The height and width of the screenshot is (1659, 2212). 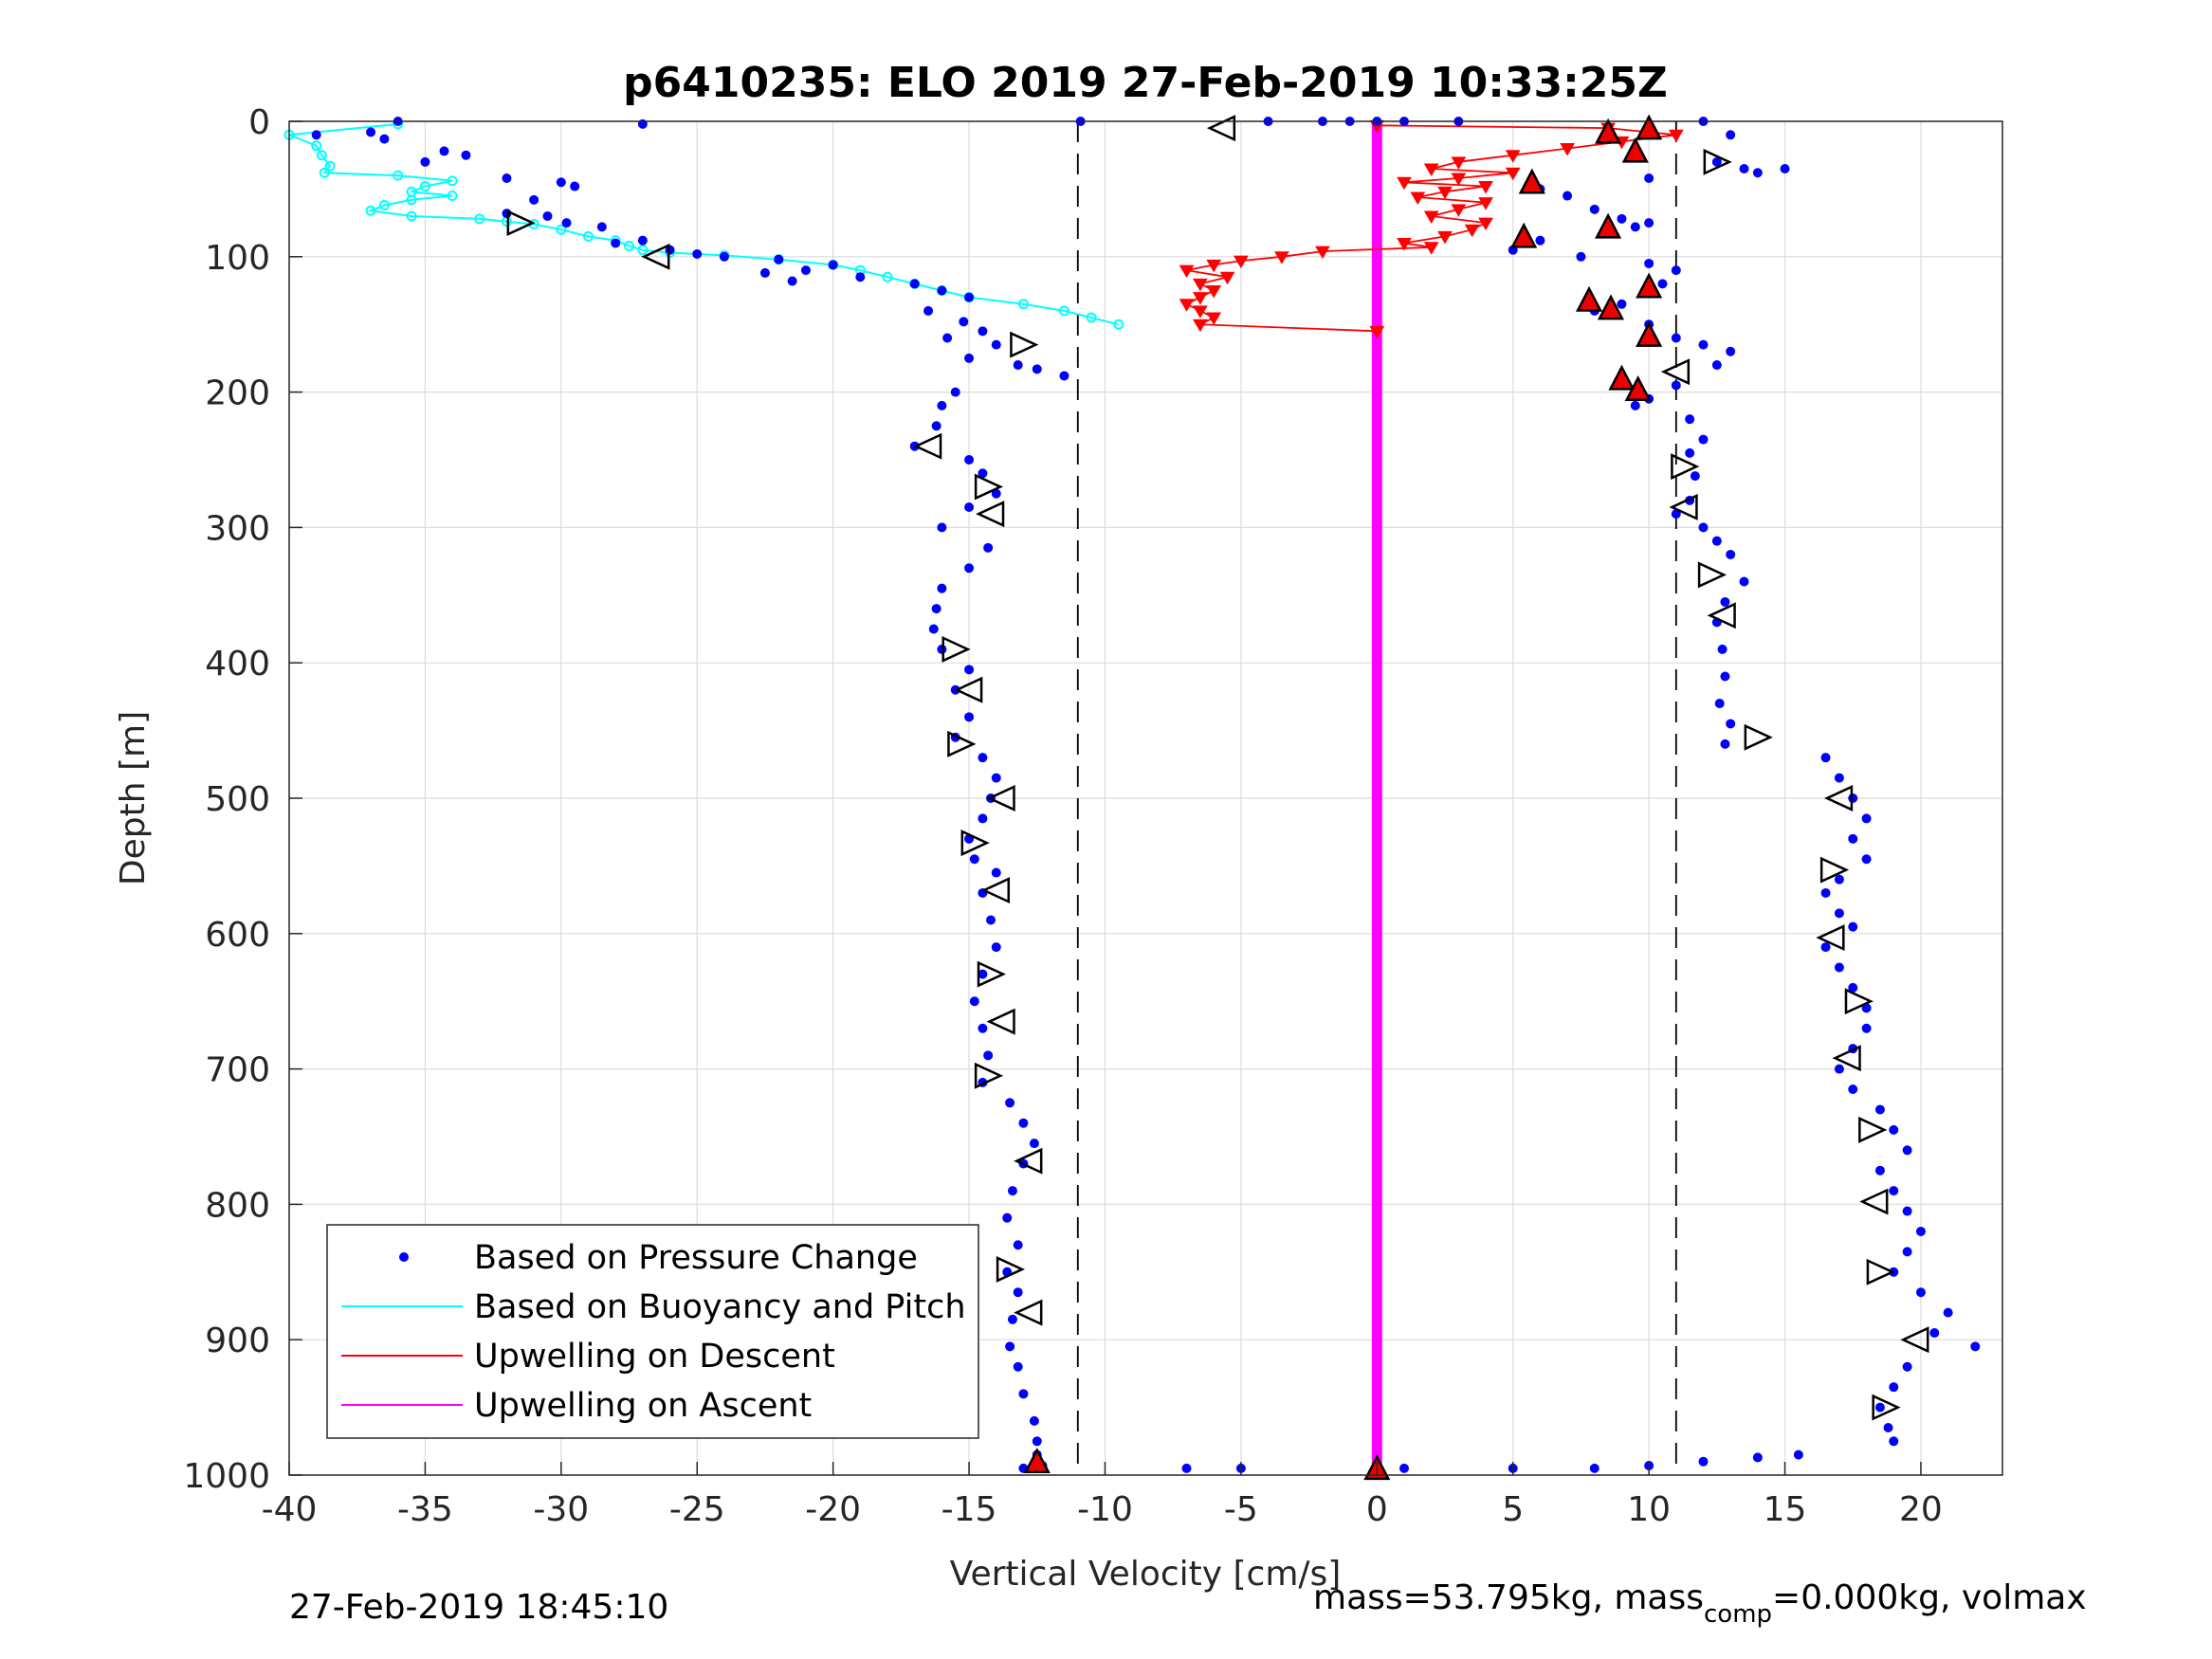 What do you see at coordinates (237, 935) in the screenshot?
I see `y-tick-label: 600` at bounding box center [237, 935].